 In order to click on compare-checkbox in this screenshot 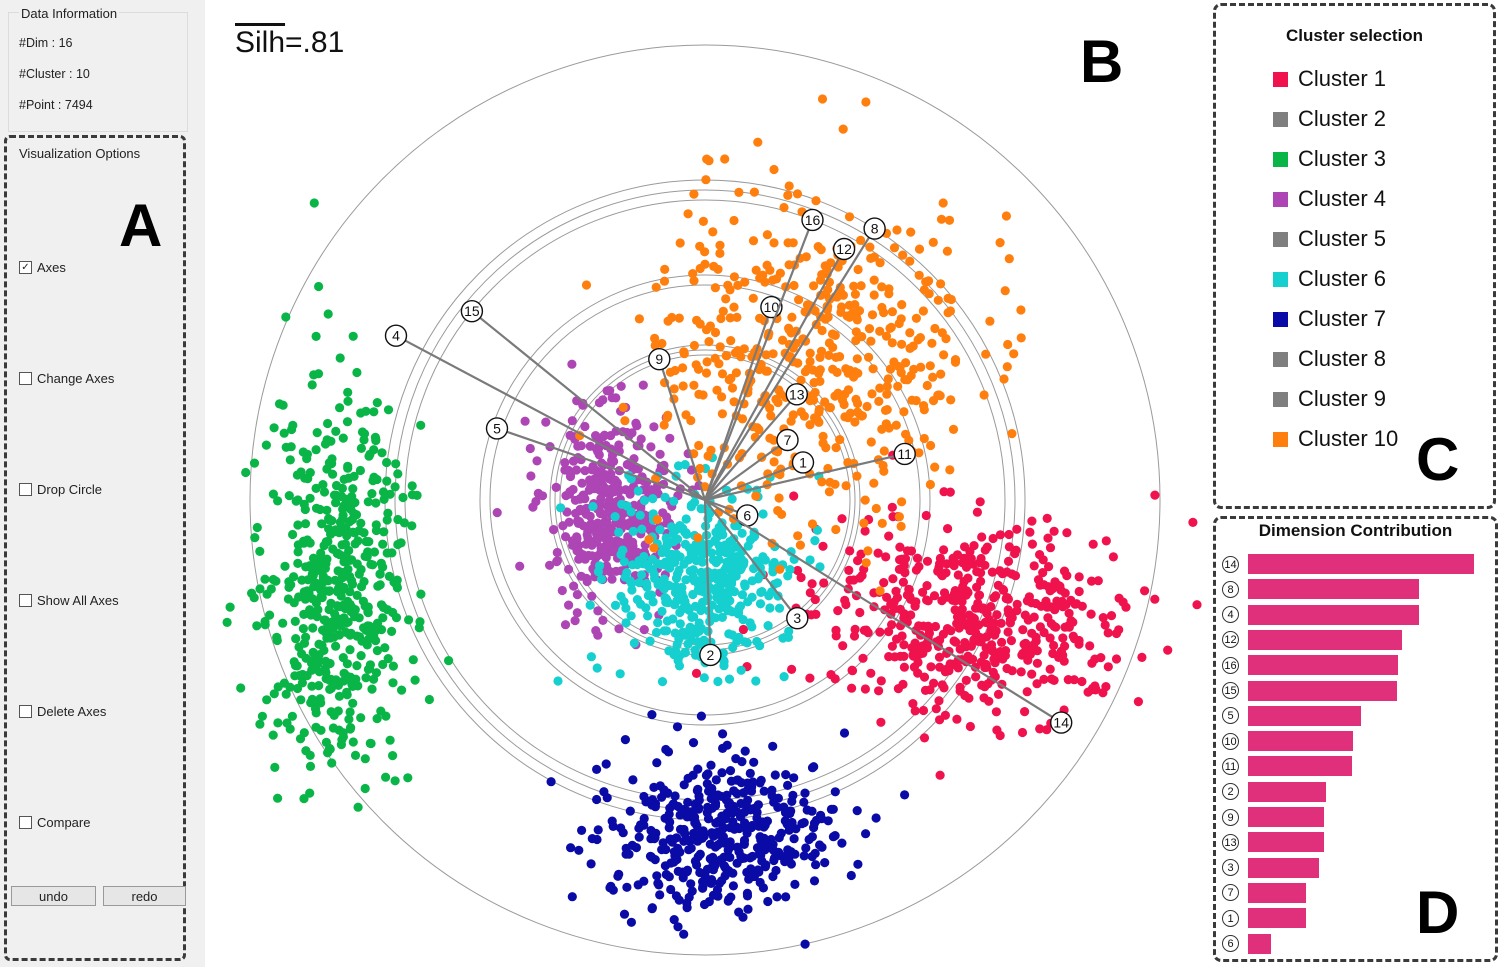, I will do `click(25, 822)`.